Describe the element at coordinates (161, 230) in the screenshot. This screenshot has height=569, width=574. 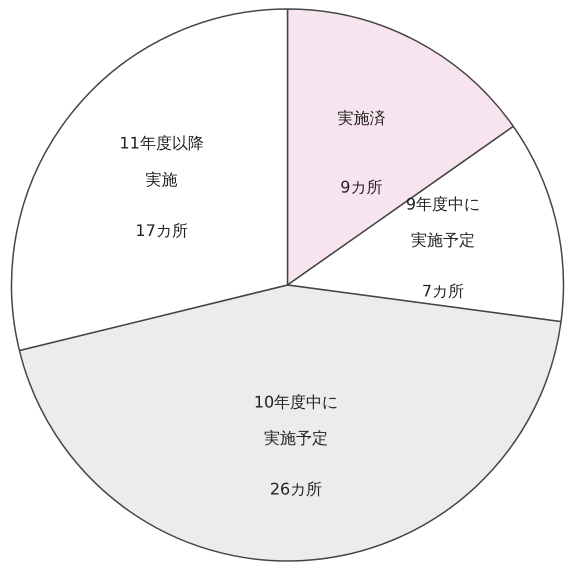
I see `data-label: 17カ所` at that location.